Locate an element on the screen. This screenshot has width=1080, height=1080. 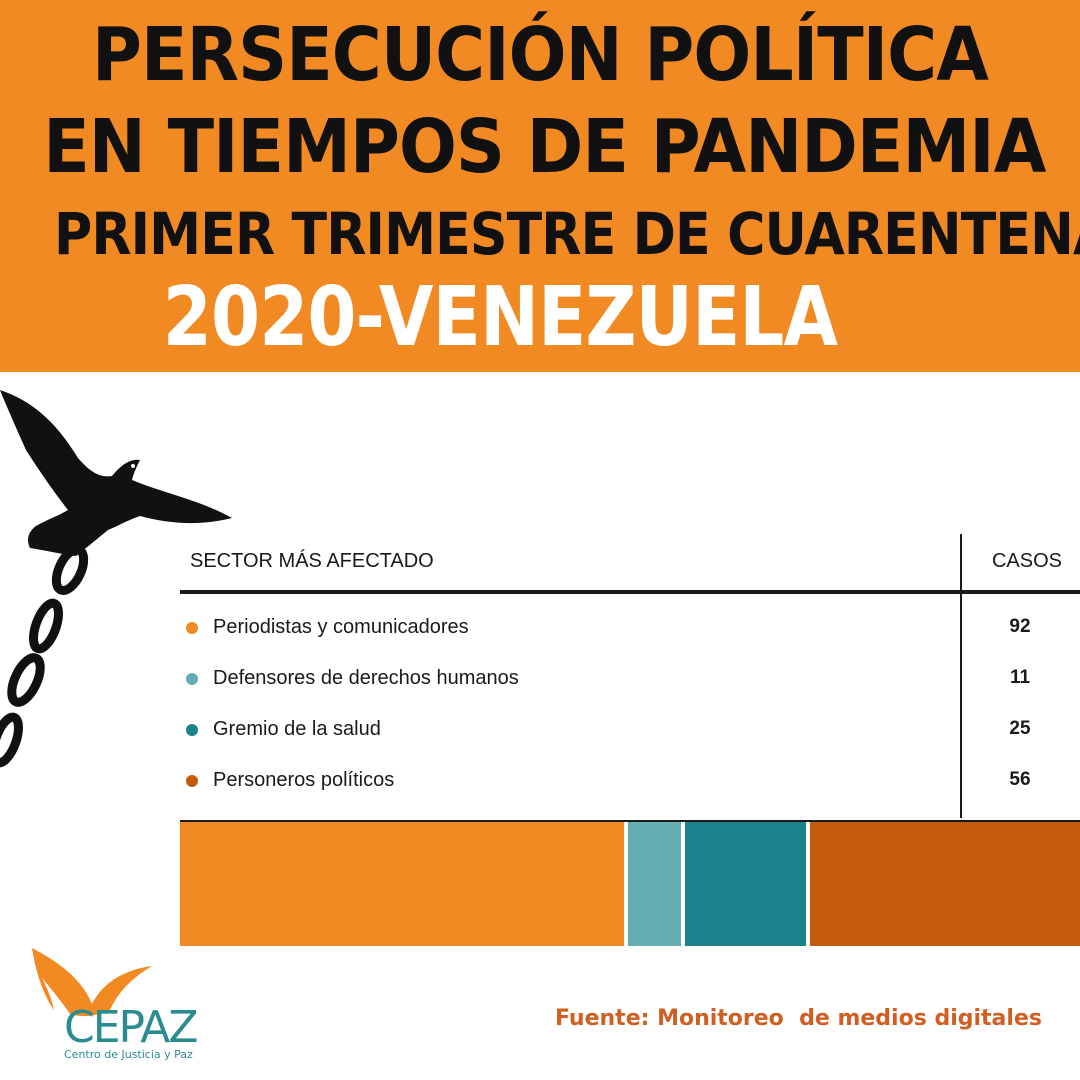
title-line-4: 2020-VENEZUELA is located at coordinates (500, 317).